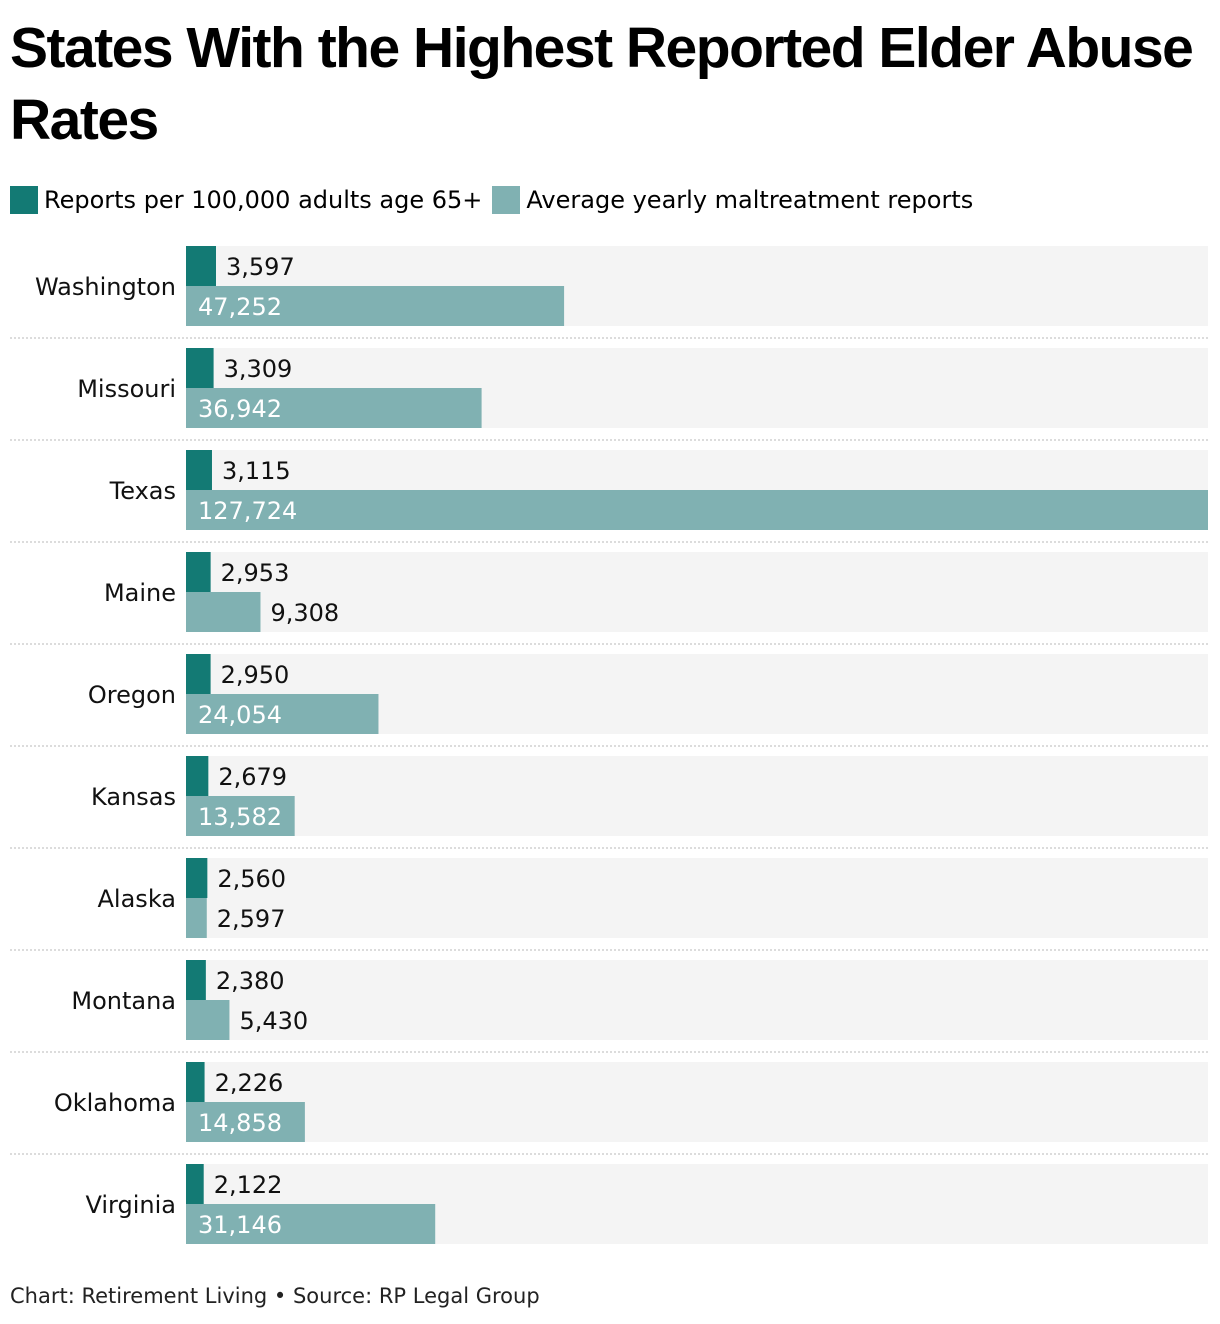  What do you see at coordinates (133, 797) in the screenshot?
I see `category-label: Kansas` at bounding box center [133, 797].